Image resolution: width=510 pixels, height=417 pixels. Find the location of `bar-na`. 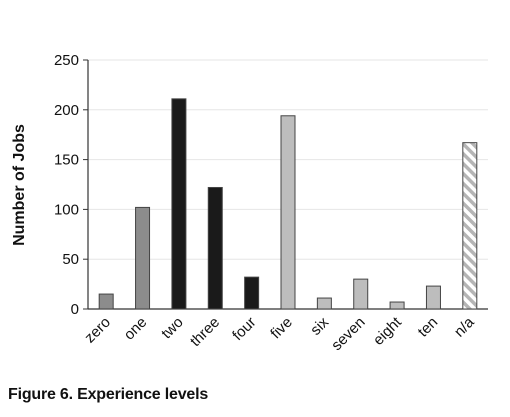

bar-na is located at coordinates (470, 226).